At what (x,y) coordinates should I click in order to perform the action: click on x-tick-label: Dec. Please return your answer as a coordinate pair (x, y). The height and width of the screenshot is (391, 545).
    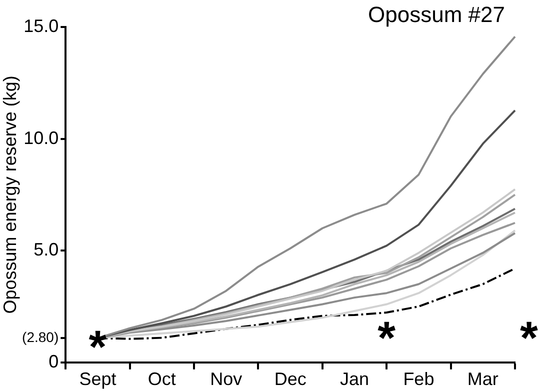
    Looking at the image, I should click on (290, 379).